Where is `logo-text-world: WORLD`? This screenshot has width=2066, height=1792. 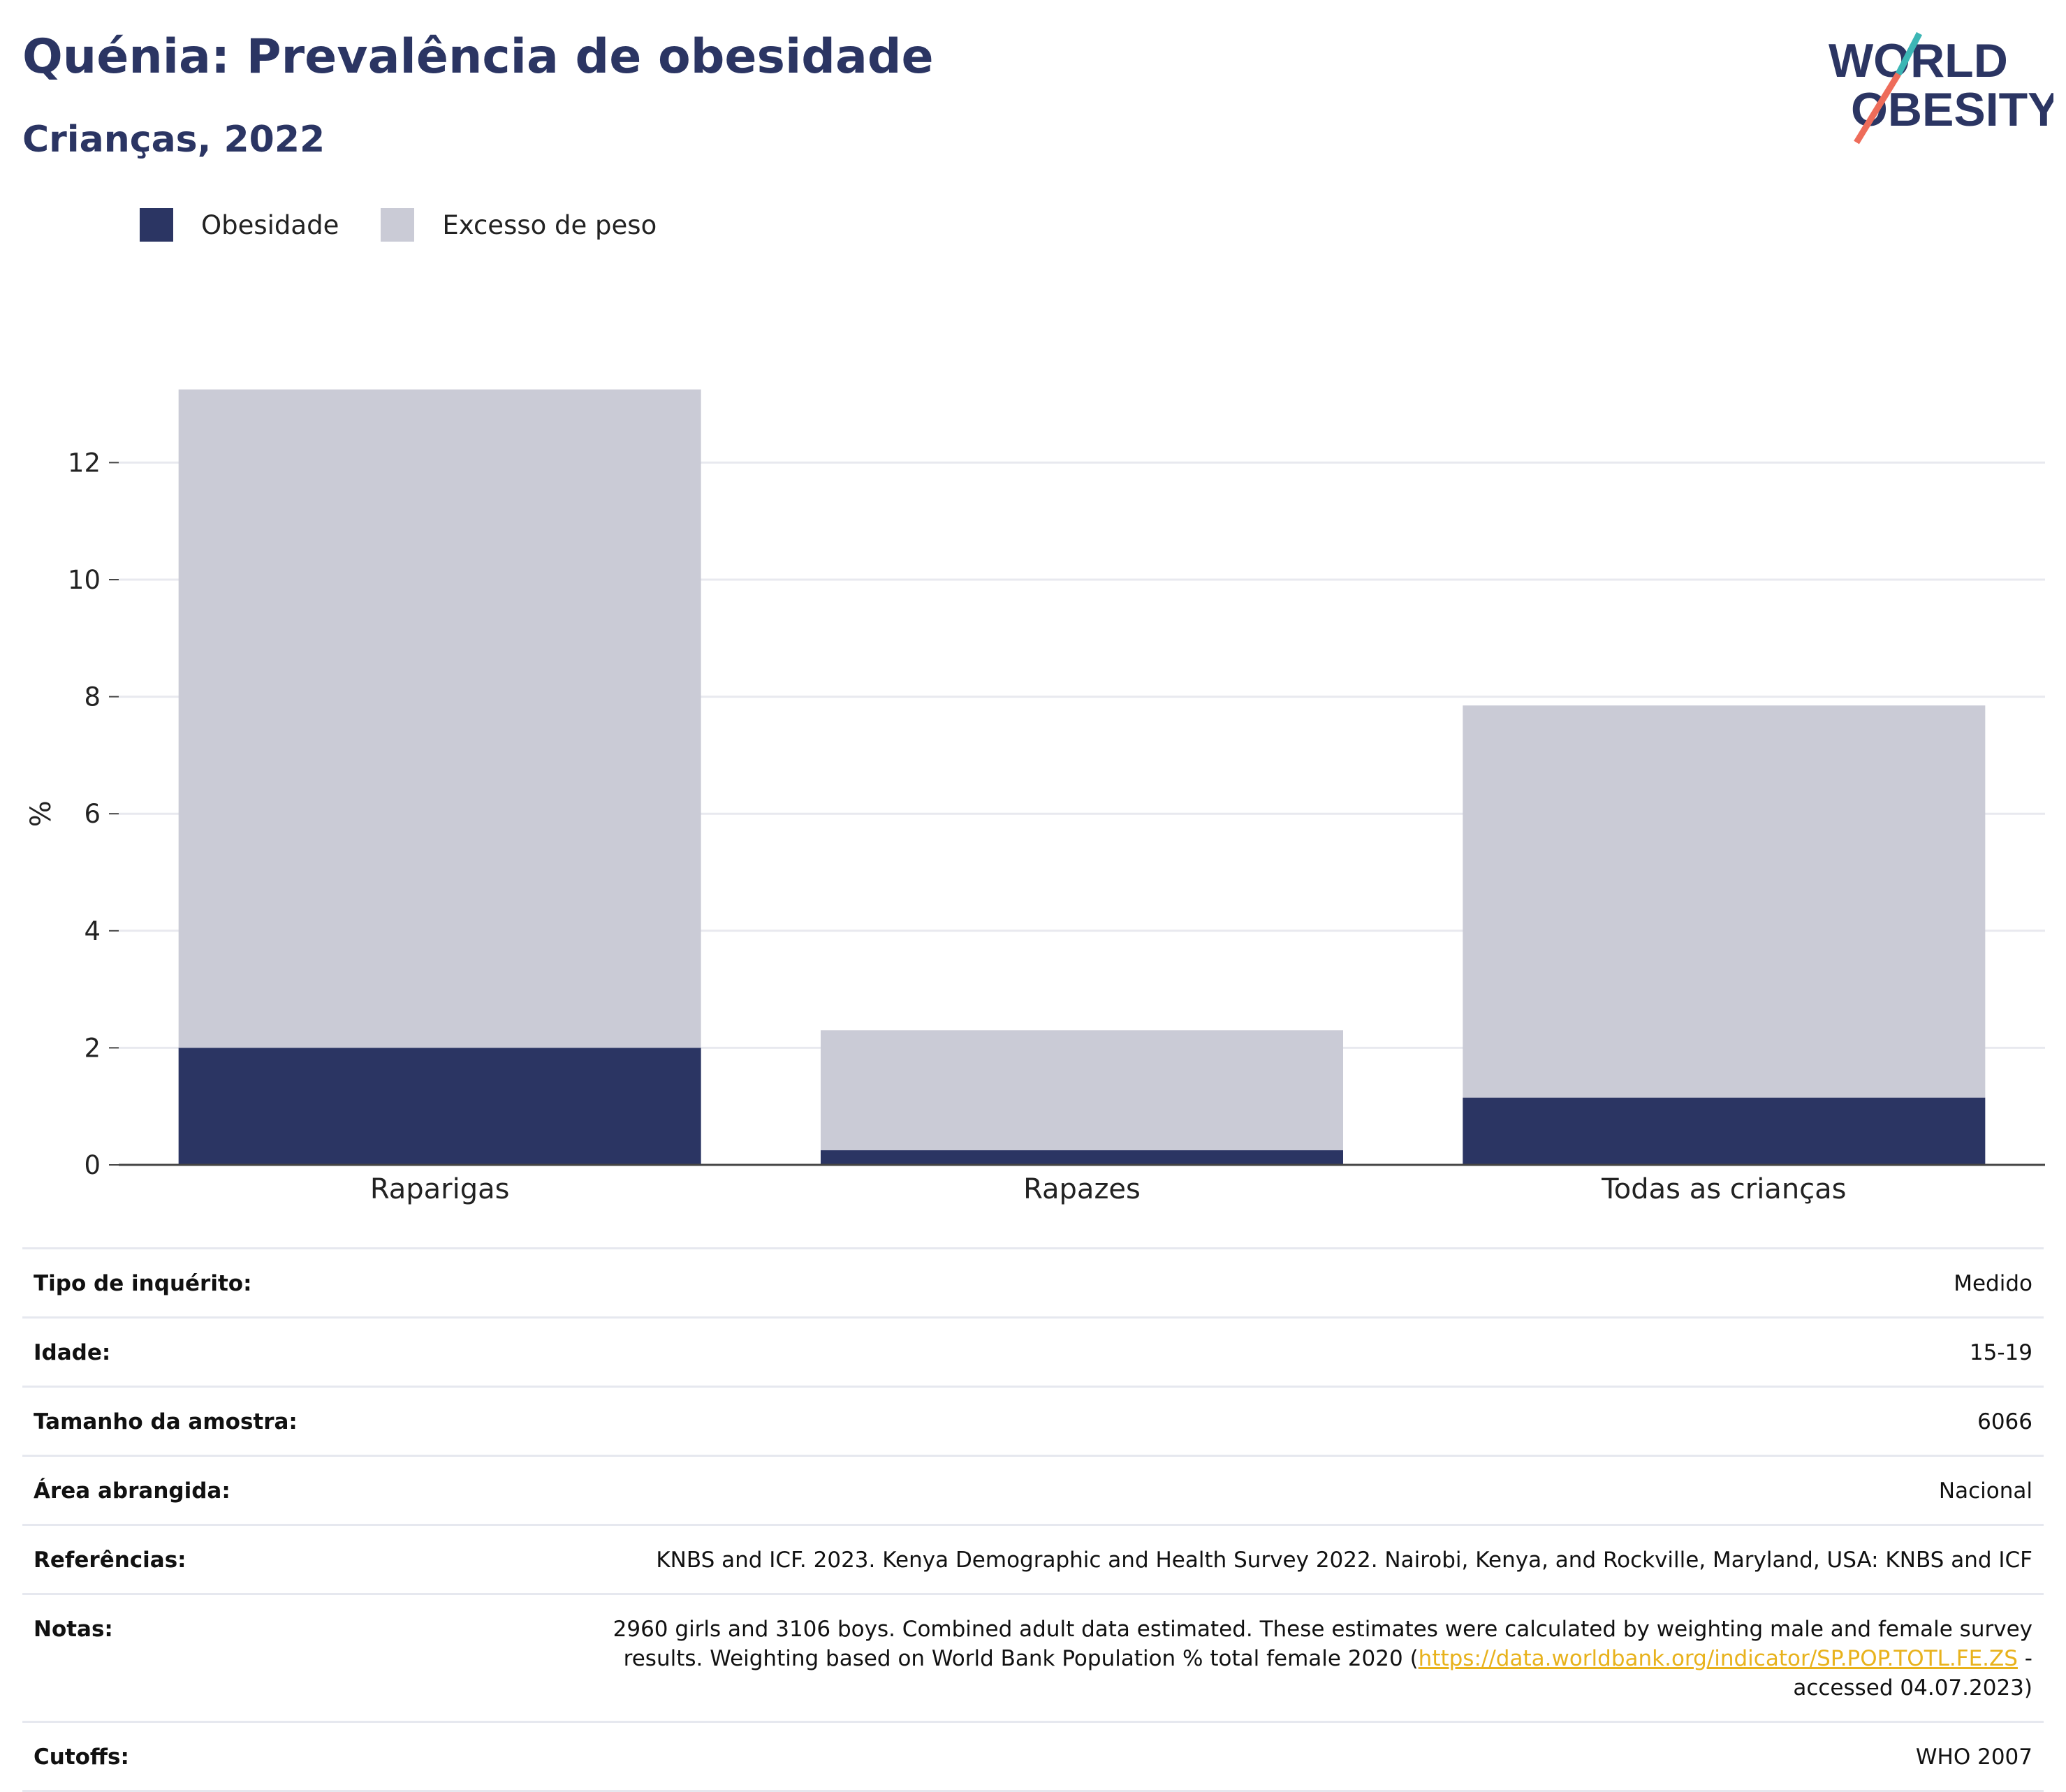
logo-text-world: WORLD is located at coordinates (1918, 60).